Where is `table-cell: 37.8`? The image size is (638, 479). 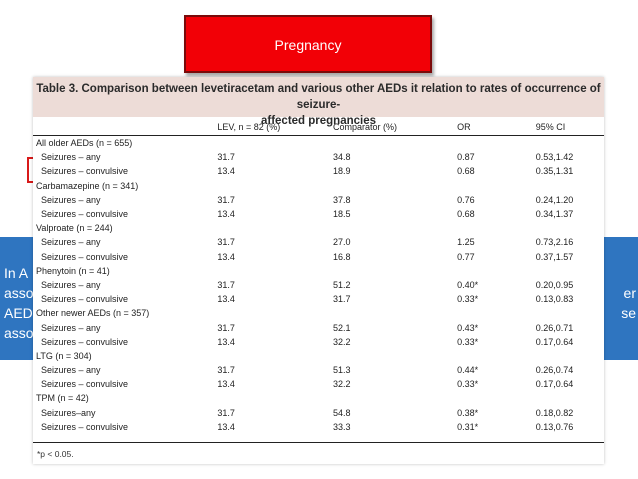 table-cell: 37.8 is located at coordinates (341, 199).